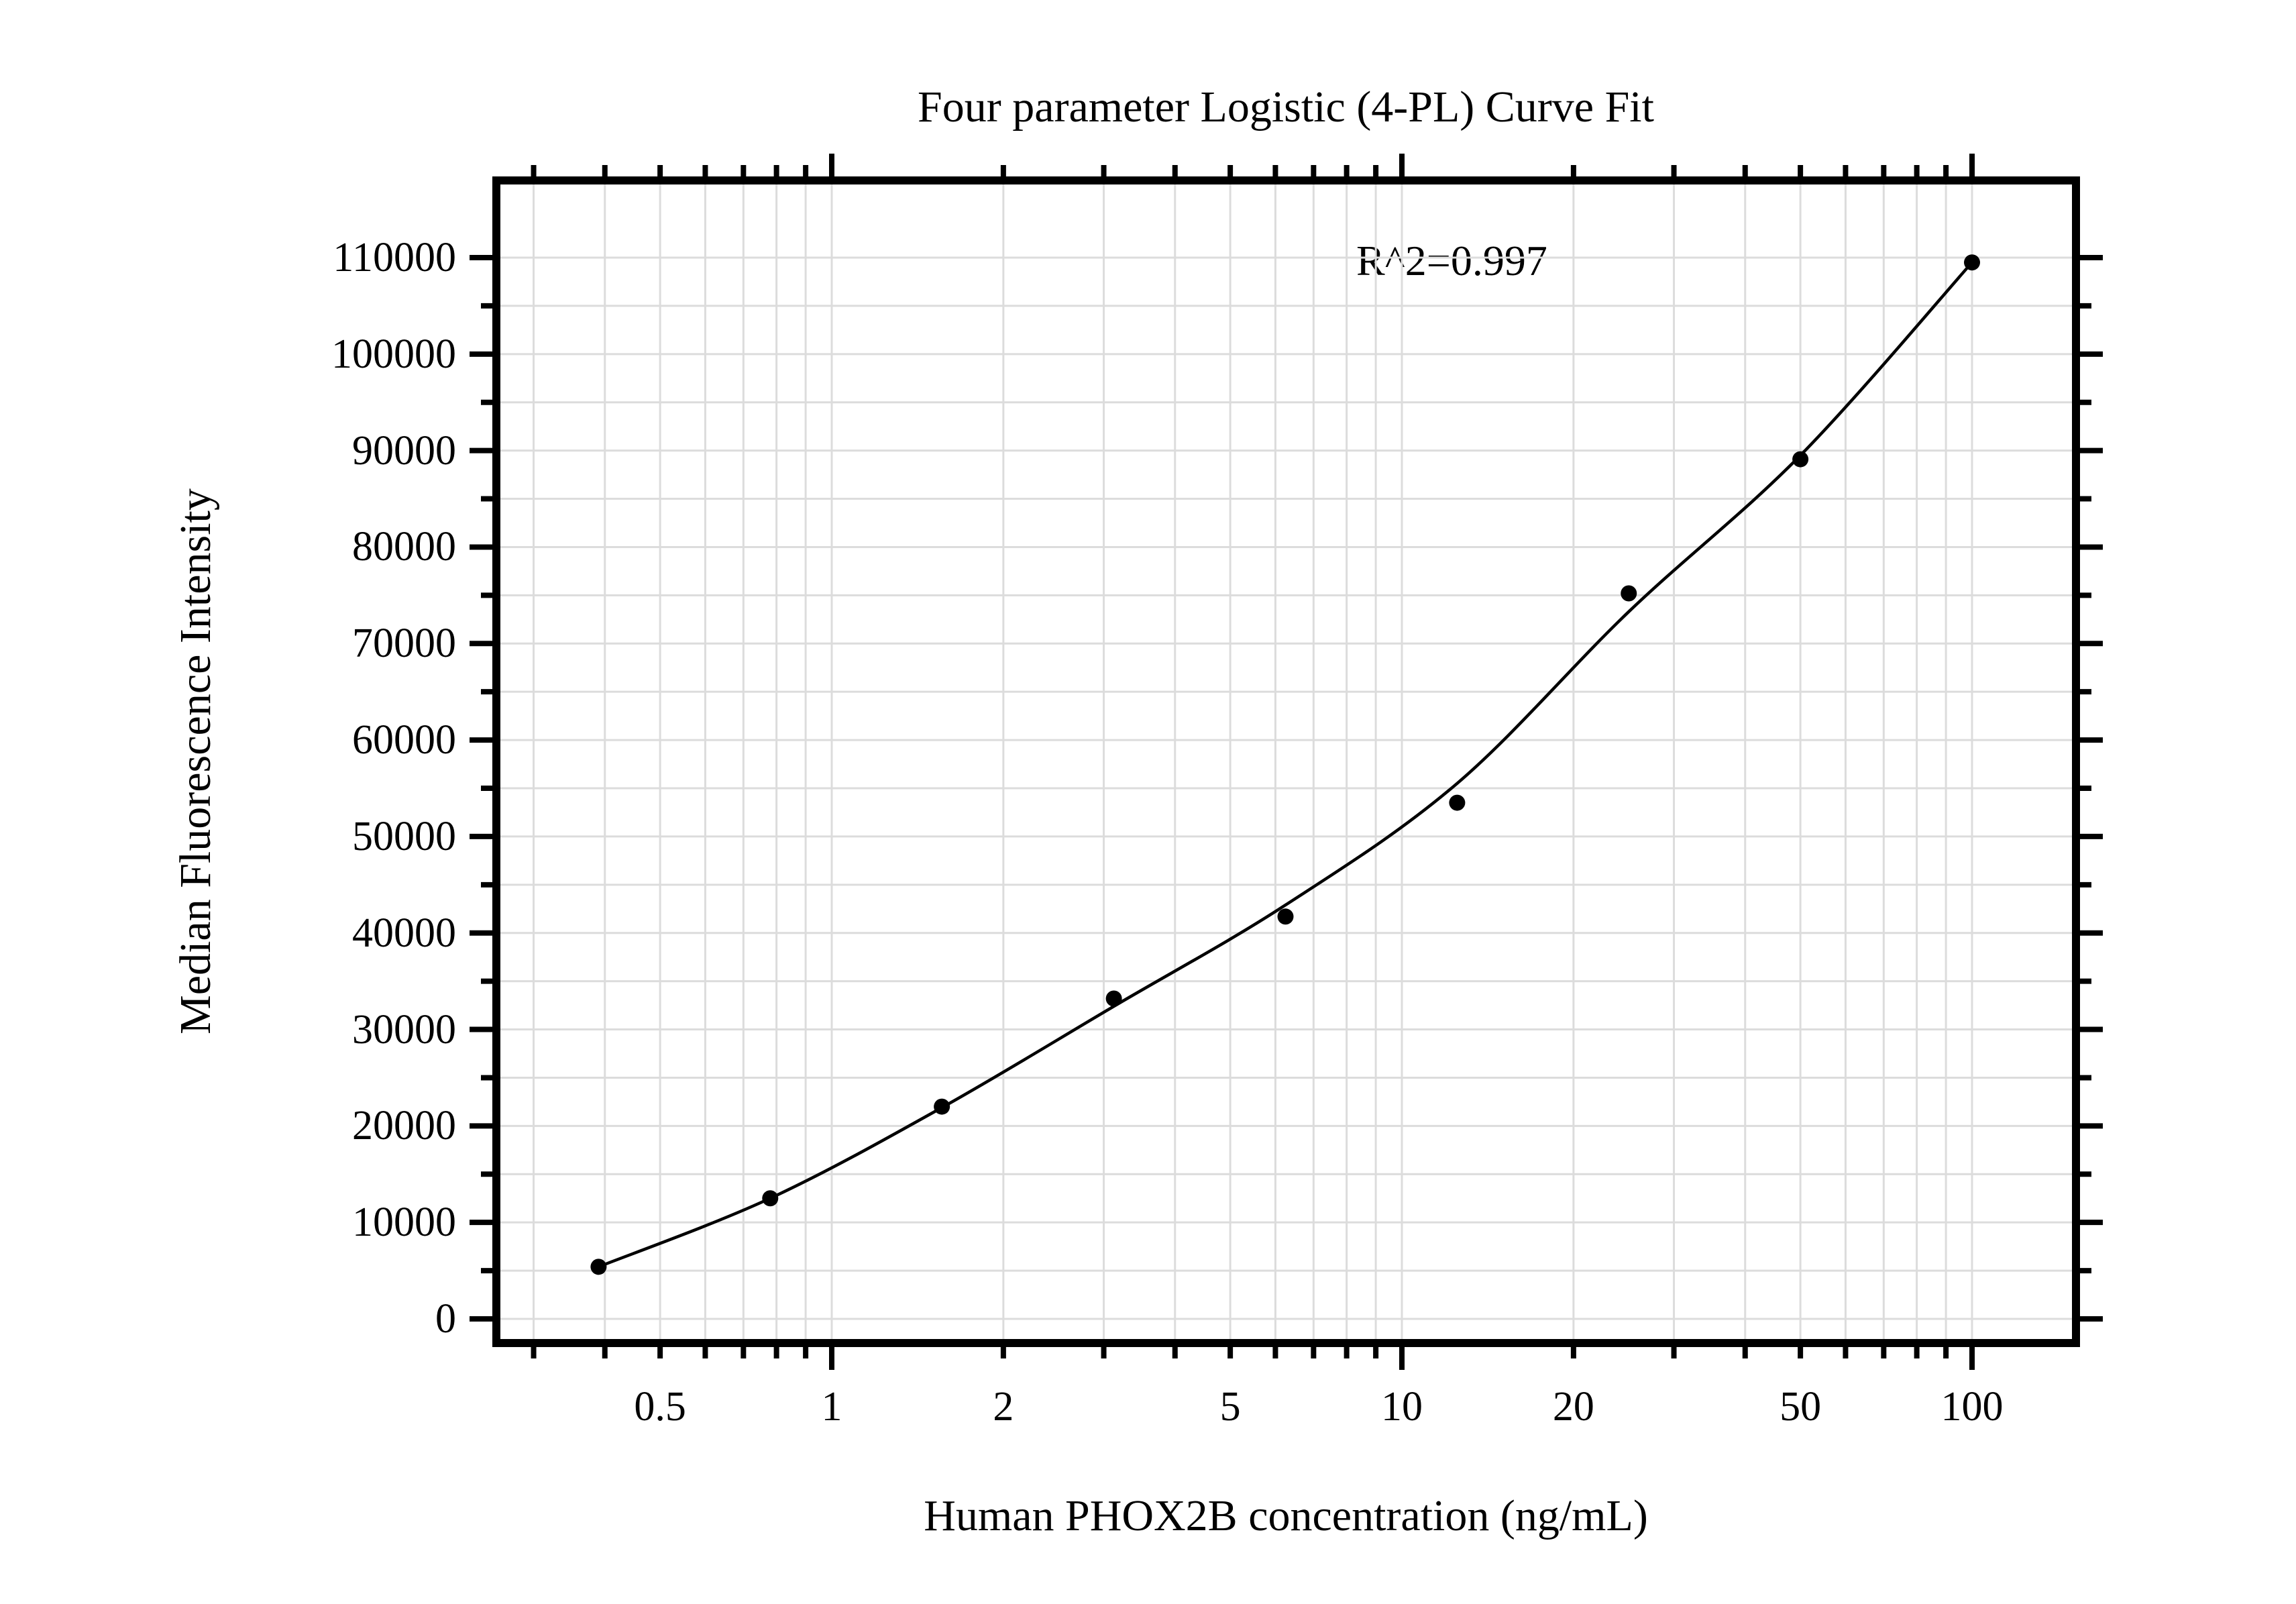 Image resolution: width=2296 pixels, height=1604 pixels. I want to click on y-tick-label: 10000, so click(404, 1222).